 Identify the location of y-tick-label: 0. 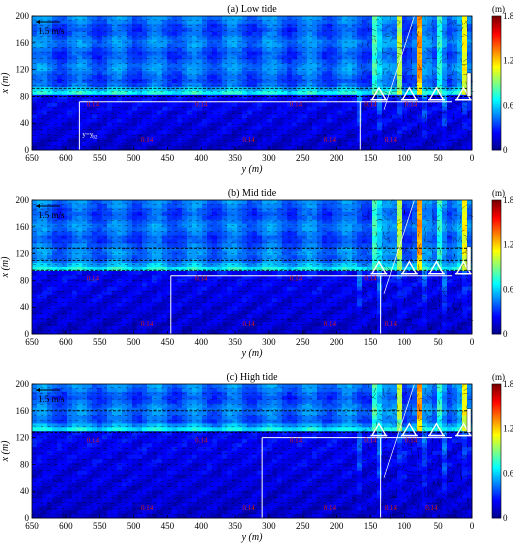
(27, 150).